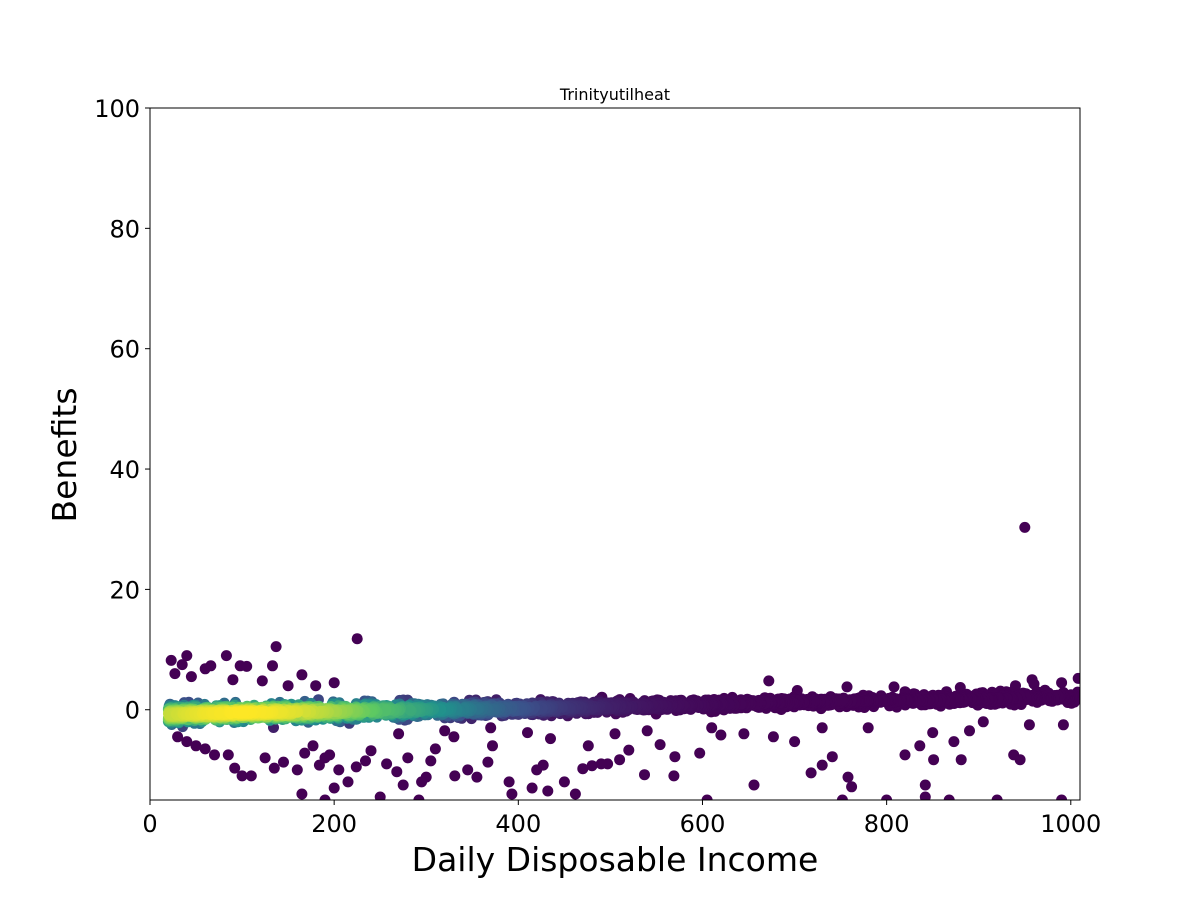 The width and height of the screenshot is (1200, 900). Describe the element at coordinates (887, 824) in the screenshot. I see `x-tick-label: 800` at that location.